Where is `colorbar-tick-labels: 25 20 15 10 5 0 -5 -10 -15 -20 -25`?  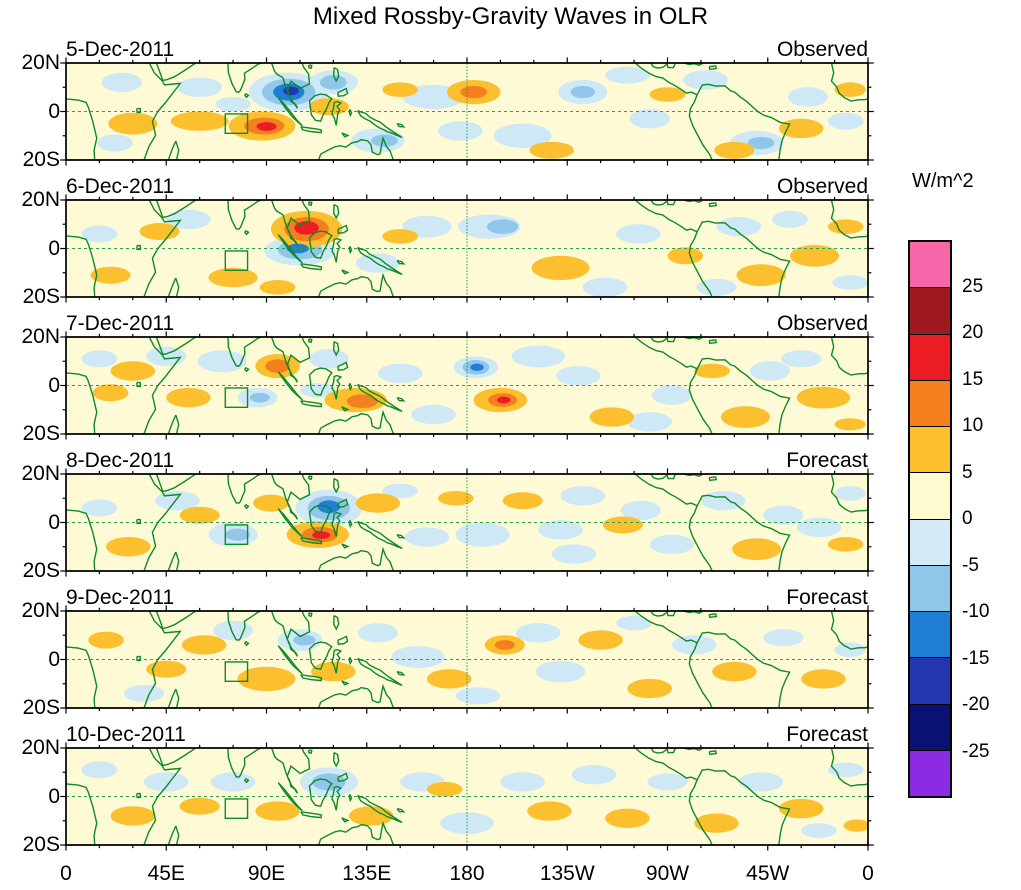
colorbar-tick-labels: 25 20 15 10 5 0 -5 -10 -15 -20 -25 is located at coordinates (988, 519).